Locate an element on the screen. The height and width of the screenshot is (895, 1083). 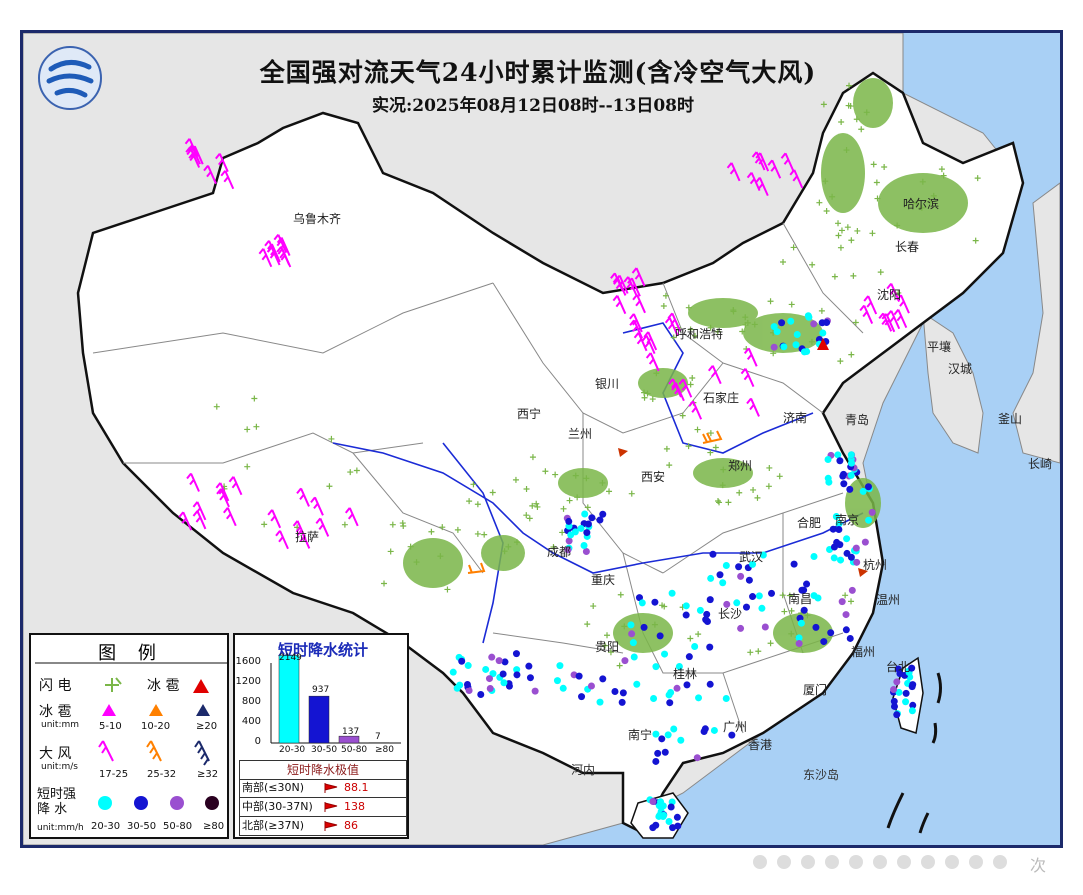
bar-value-label: 2149 is located at coordinates (290, 658).